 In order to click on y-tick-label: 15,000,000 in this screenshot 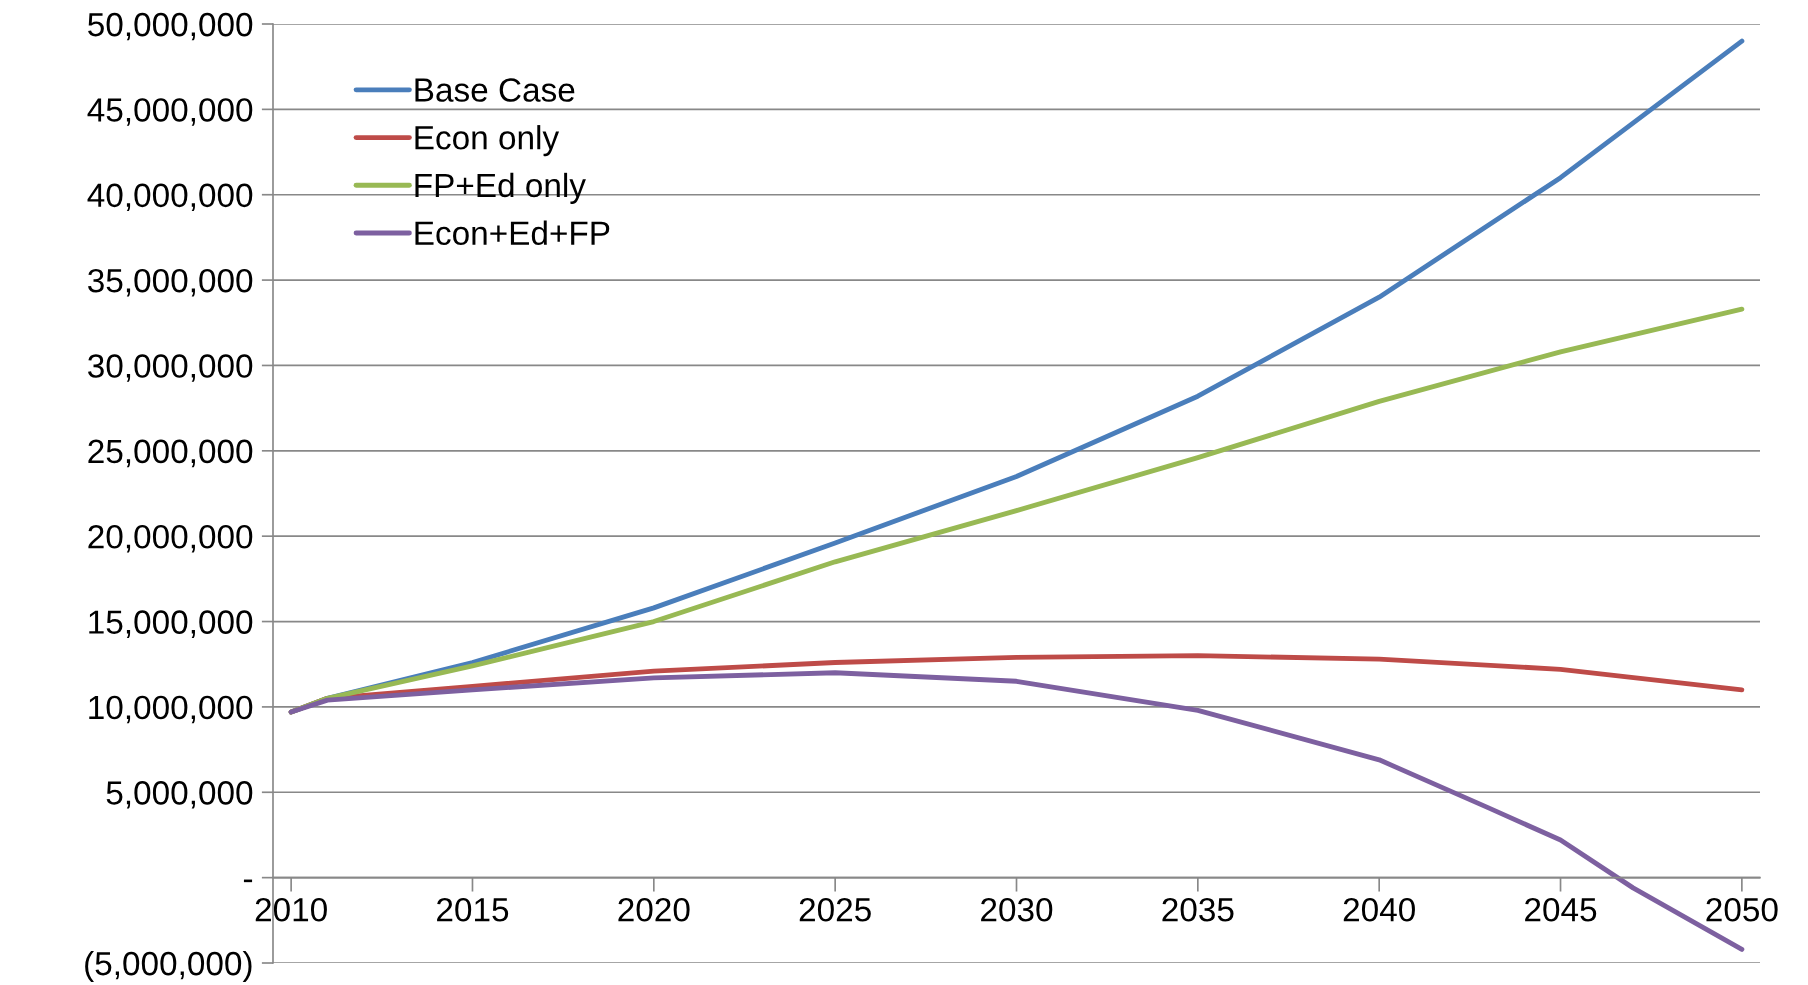, I will do `click(171, 624)`.